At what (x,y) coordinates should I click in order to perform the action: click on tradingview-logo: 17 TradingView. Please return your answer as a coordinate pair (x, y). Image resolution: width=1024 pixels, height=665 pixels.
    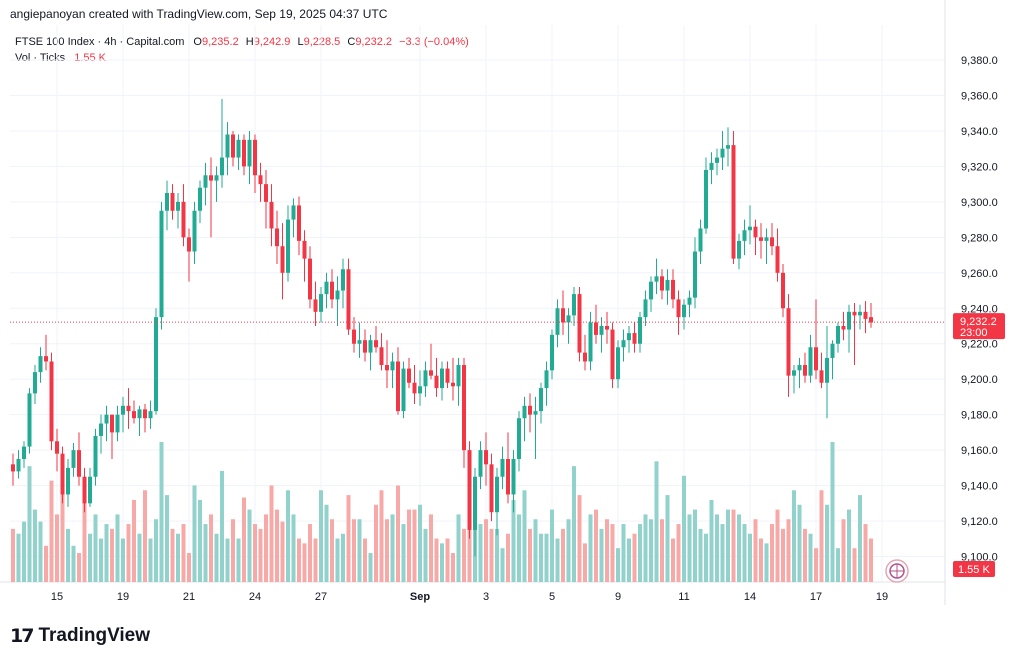
    Looking at the image, I should click on (80, 636).